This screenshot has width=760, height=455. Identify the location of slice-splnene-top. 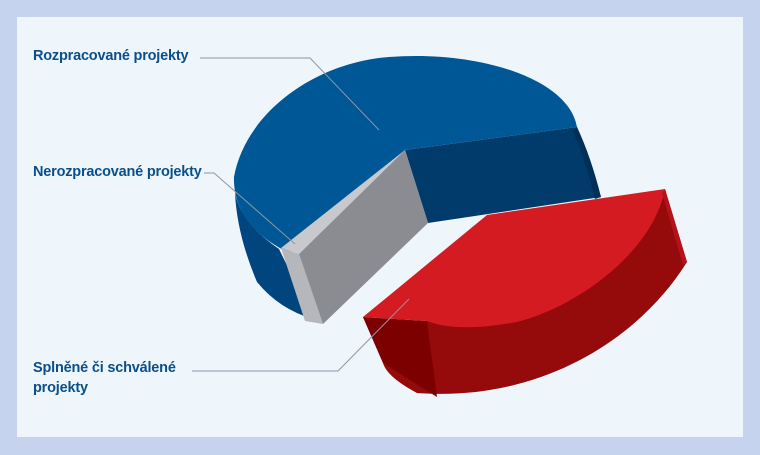
(514, 258).